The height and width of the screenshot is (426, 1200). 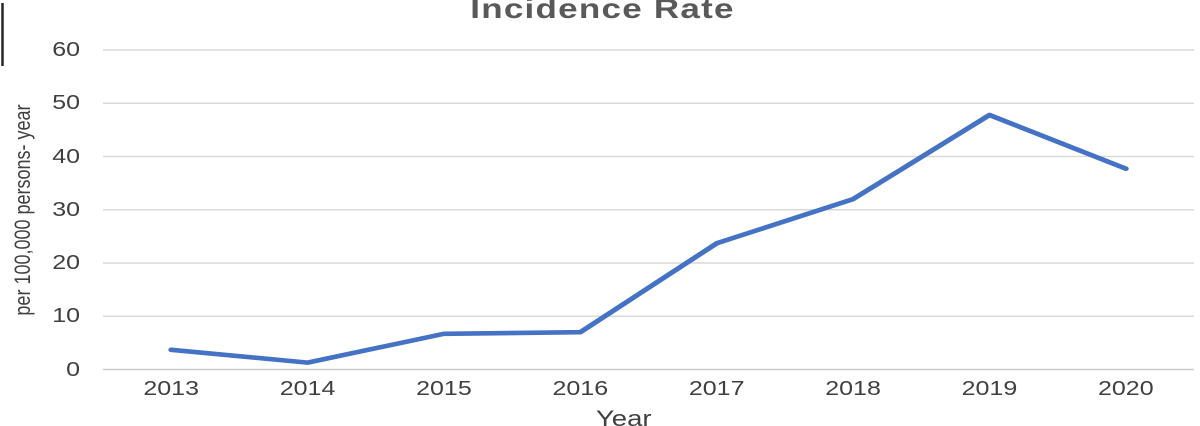 I want to click on x-tick-label: 2015, so click(x=444, y=389).